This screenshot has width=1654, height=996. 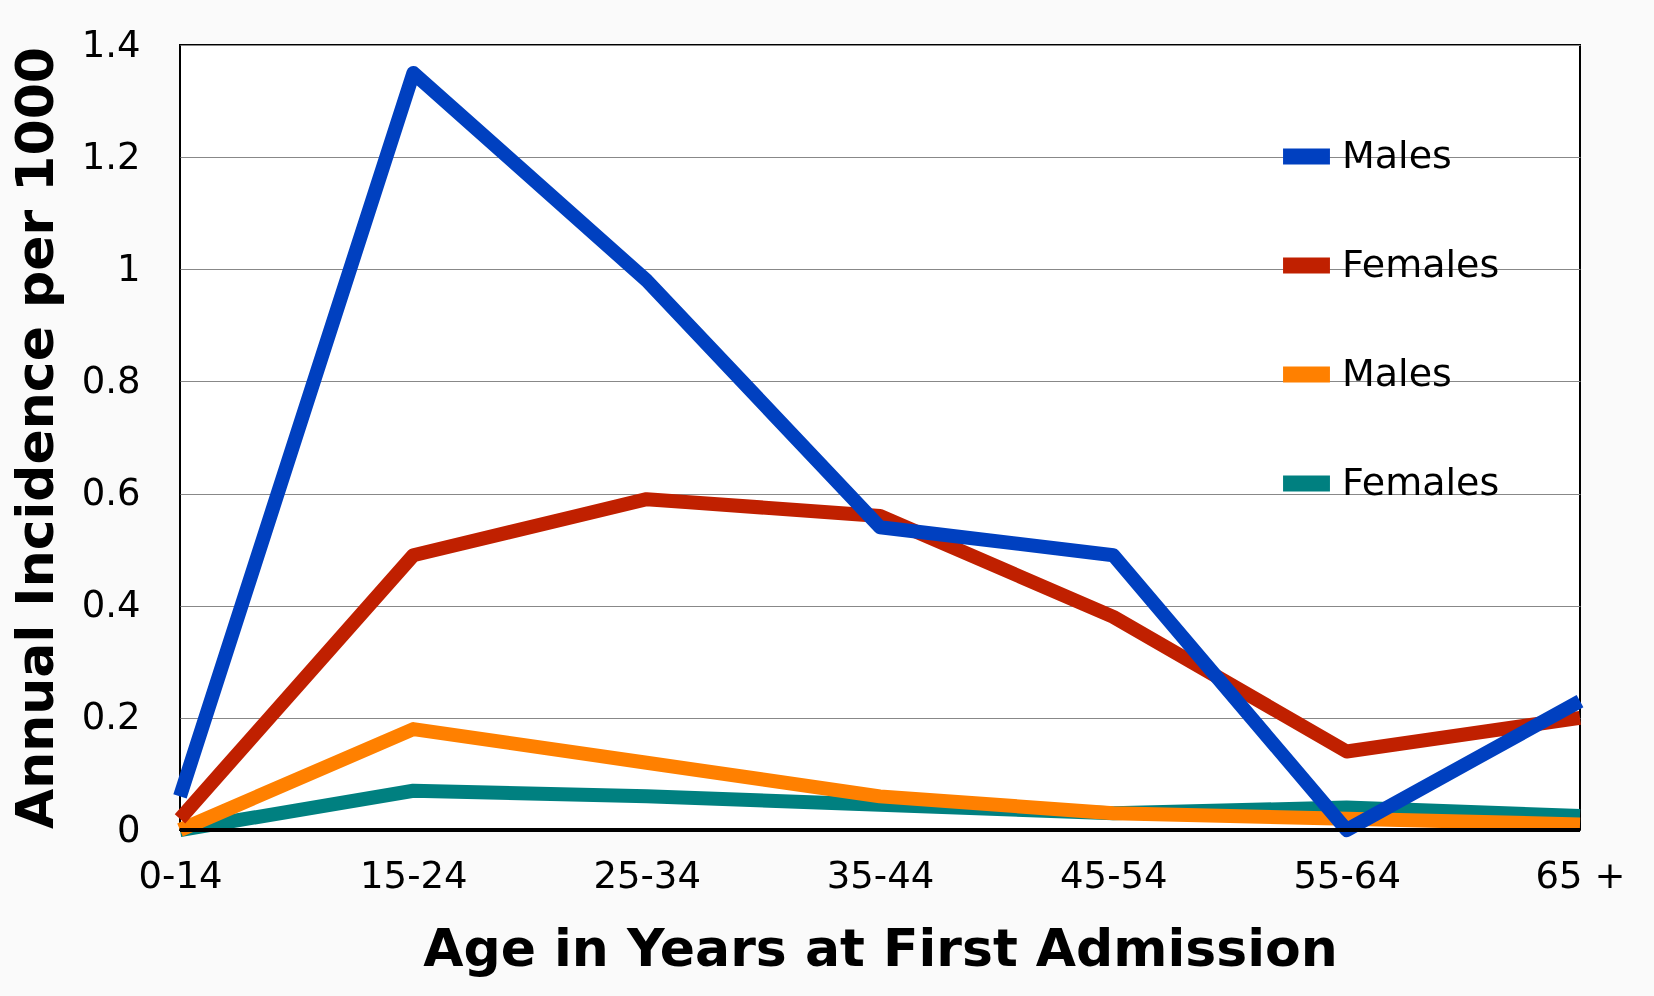 I want to click on y-tick-label: 1.4, so click(x=111, y=44).